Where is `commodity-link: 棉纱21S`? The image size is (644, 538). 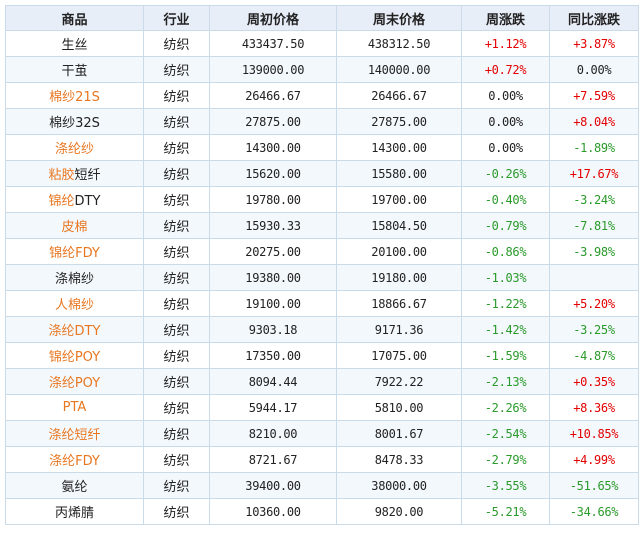
commodity-link: 棉纱21S is located at coordinates (74, 97).